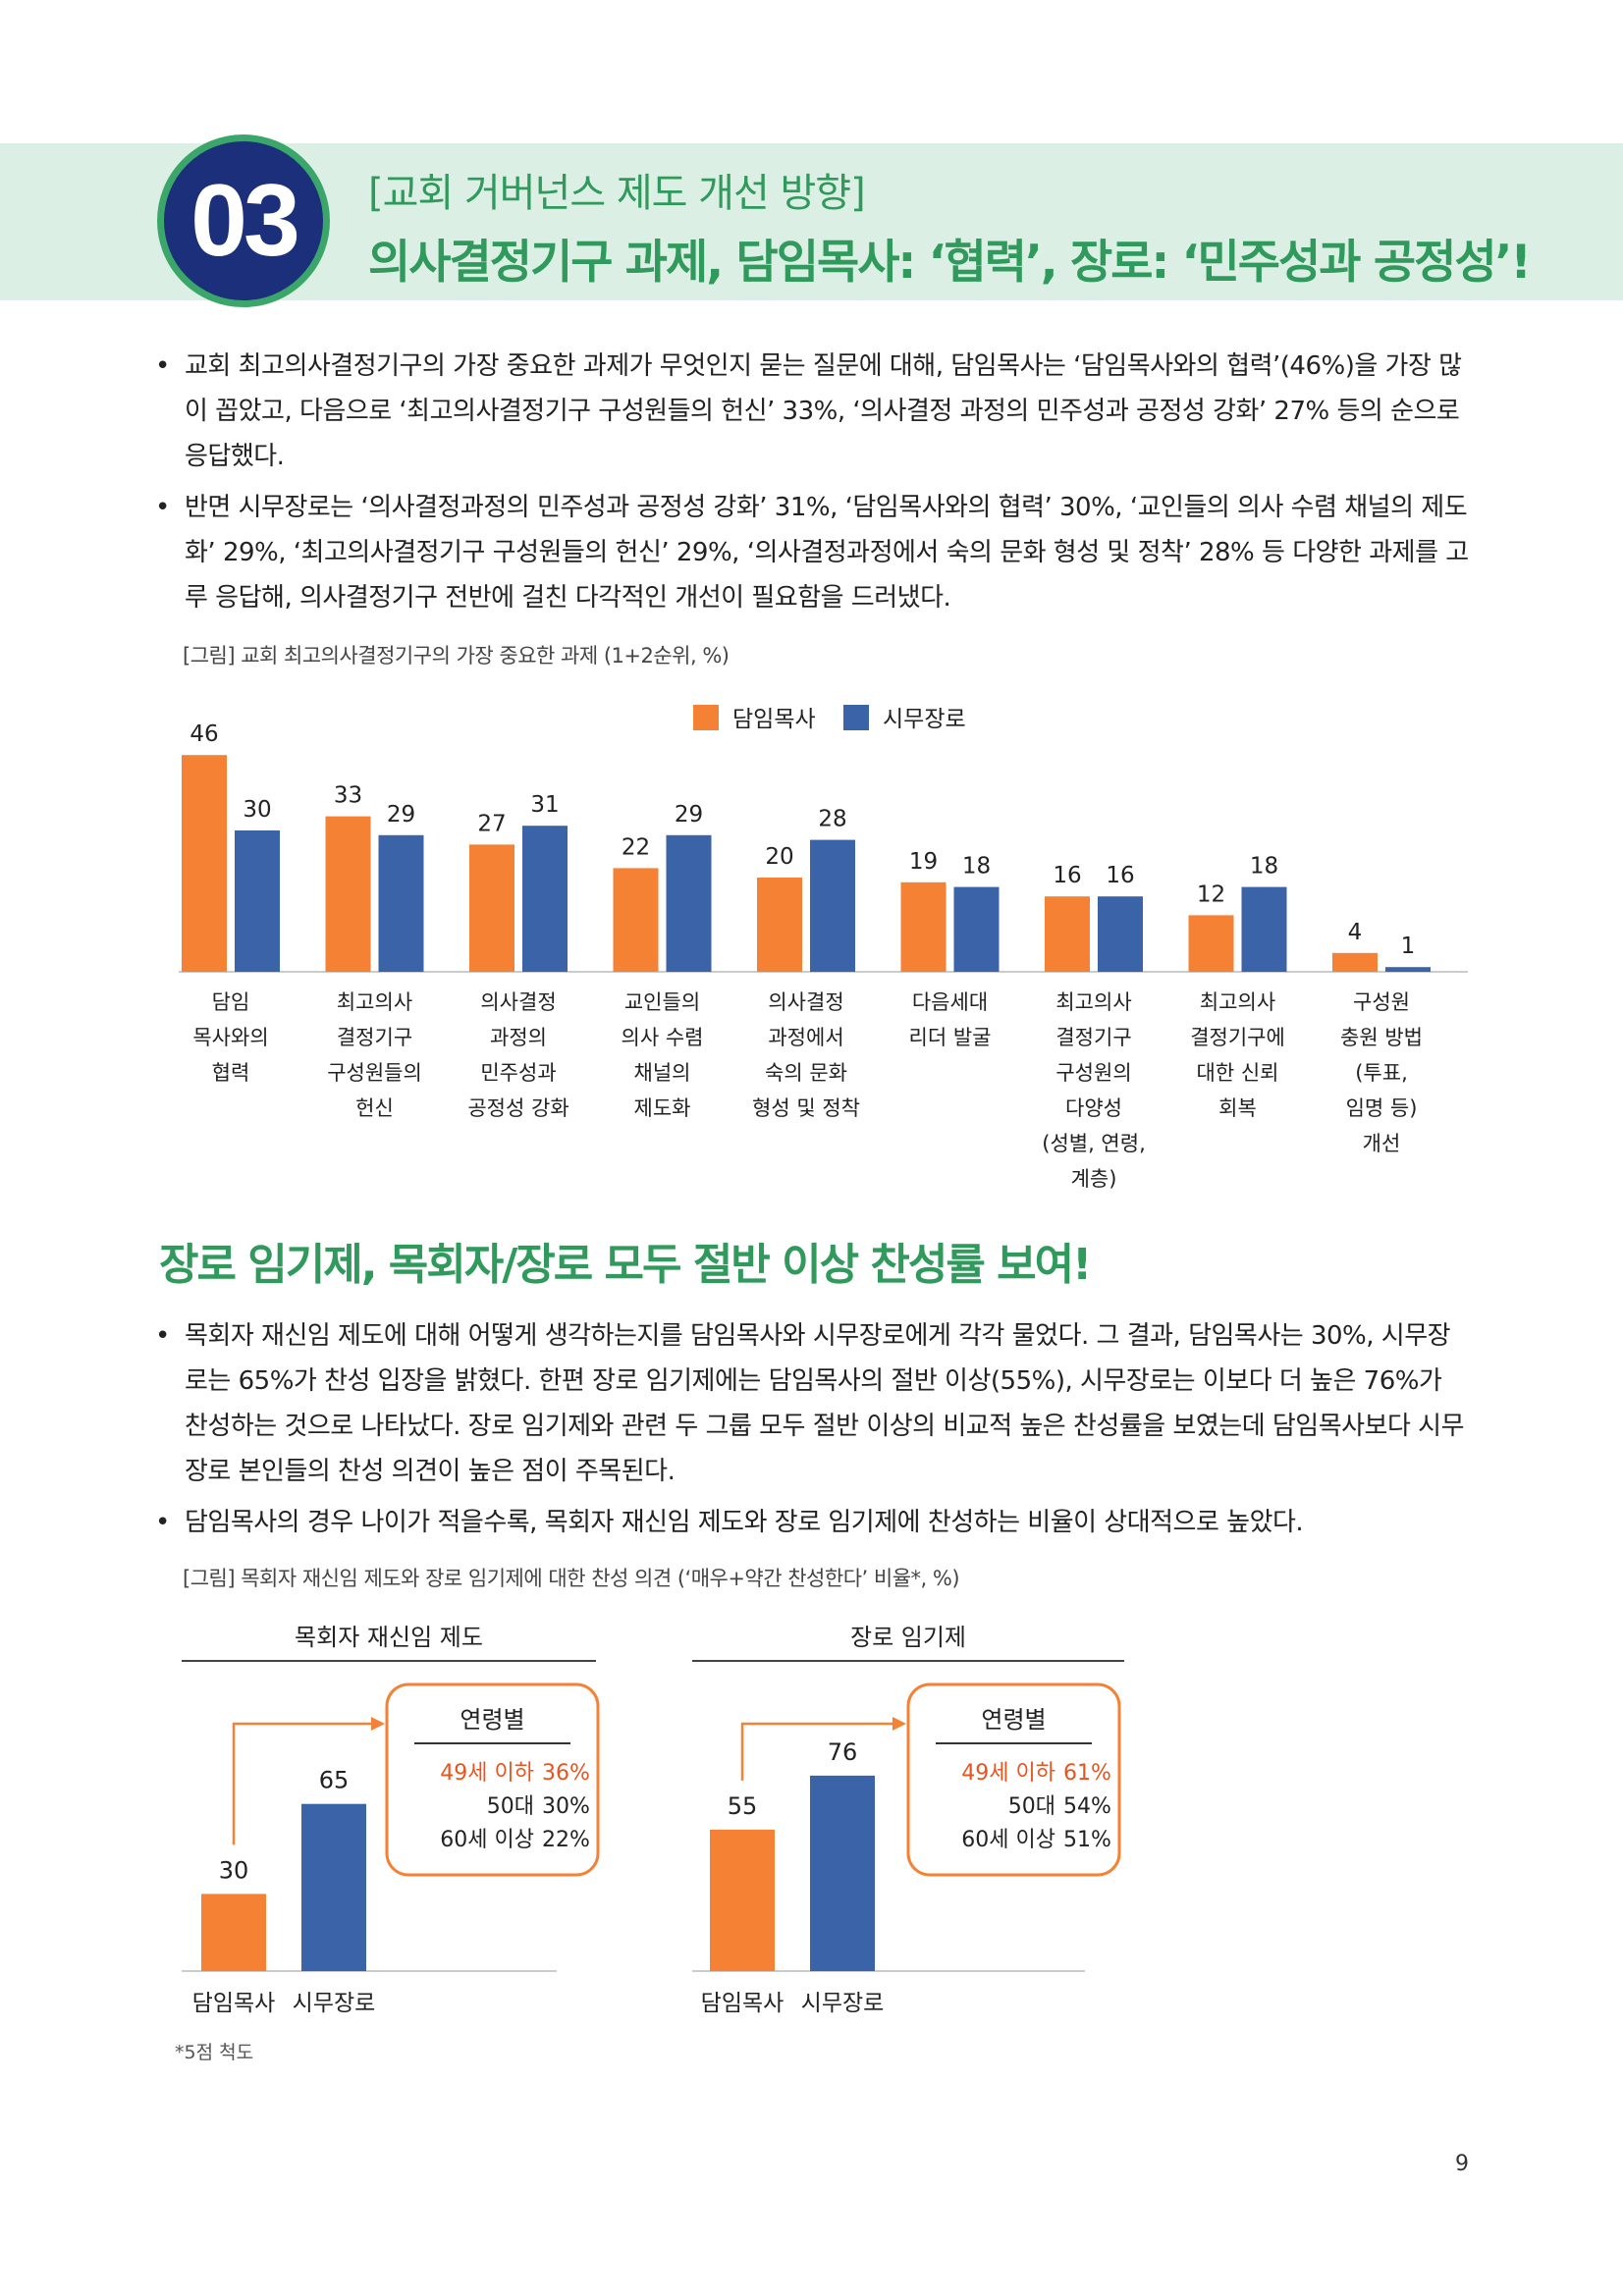 The image size is (1623, 2296). Describe the element at coordinates (662, 1108) in the screenshot. I see `category-label: 제도화` at that location.